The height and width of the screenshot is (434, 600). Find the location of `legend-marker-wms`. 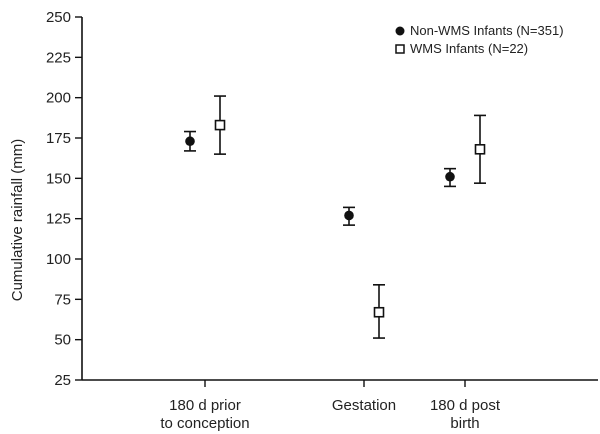

legend-marker-wms is located at coordinates (400, 49).